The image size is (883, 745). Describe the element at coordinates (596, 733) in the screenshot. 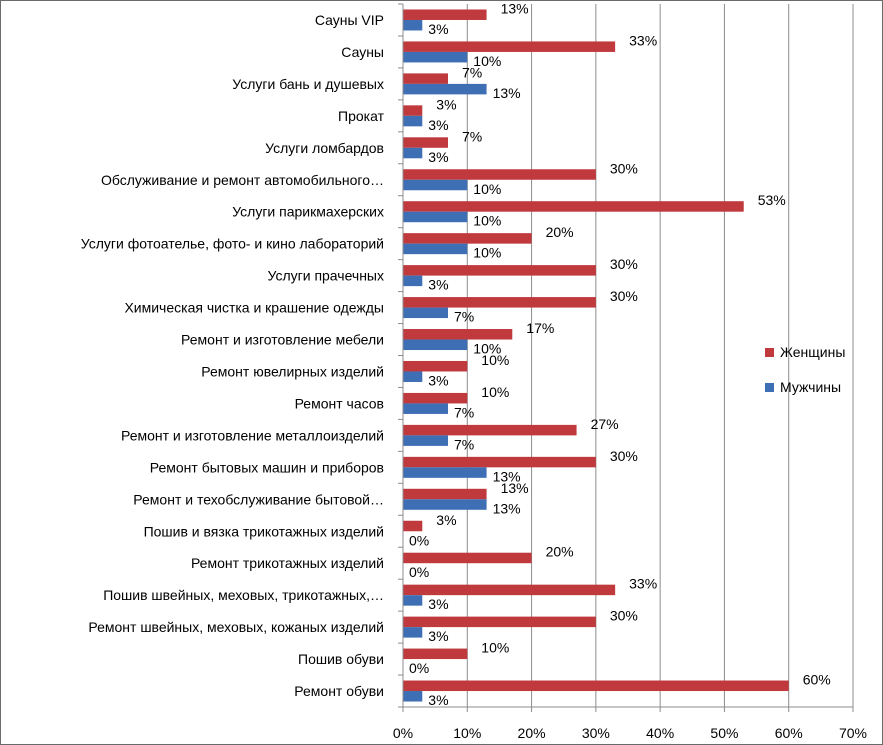

I see `x-tick-label: 30%` at that location.